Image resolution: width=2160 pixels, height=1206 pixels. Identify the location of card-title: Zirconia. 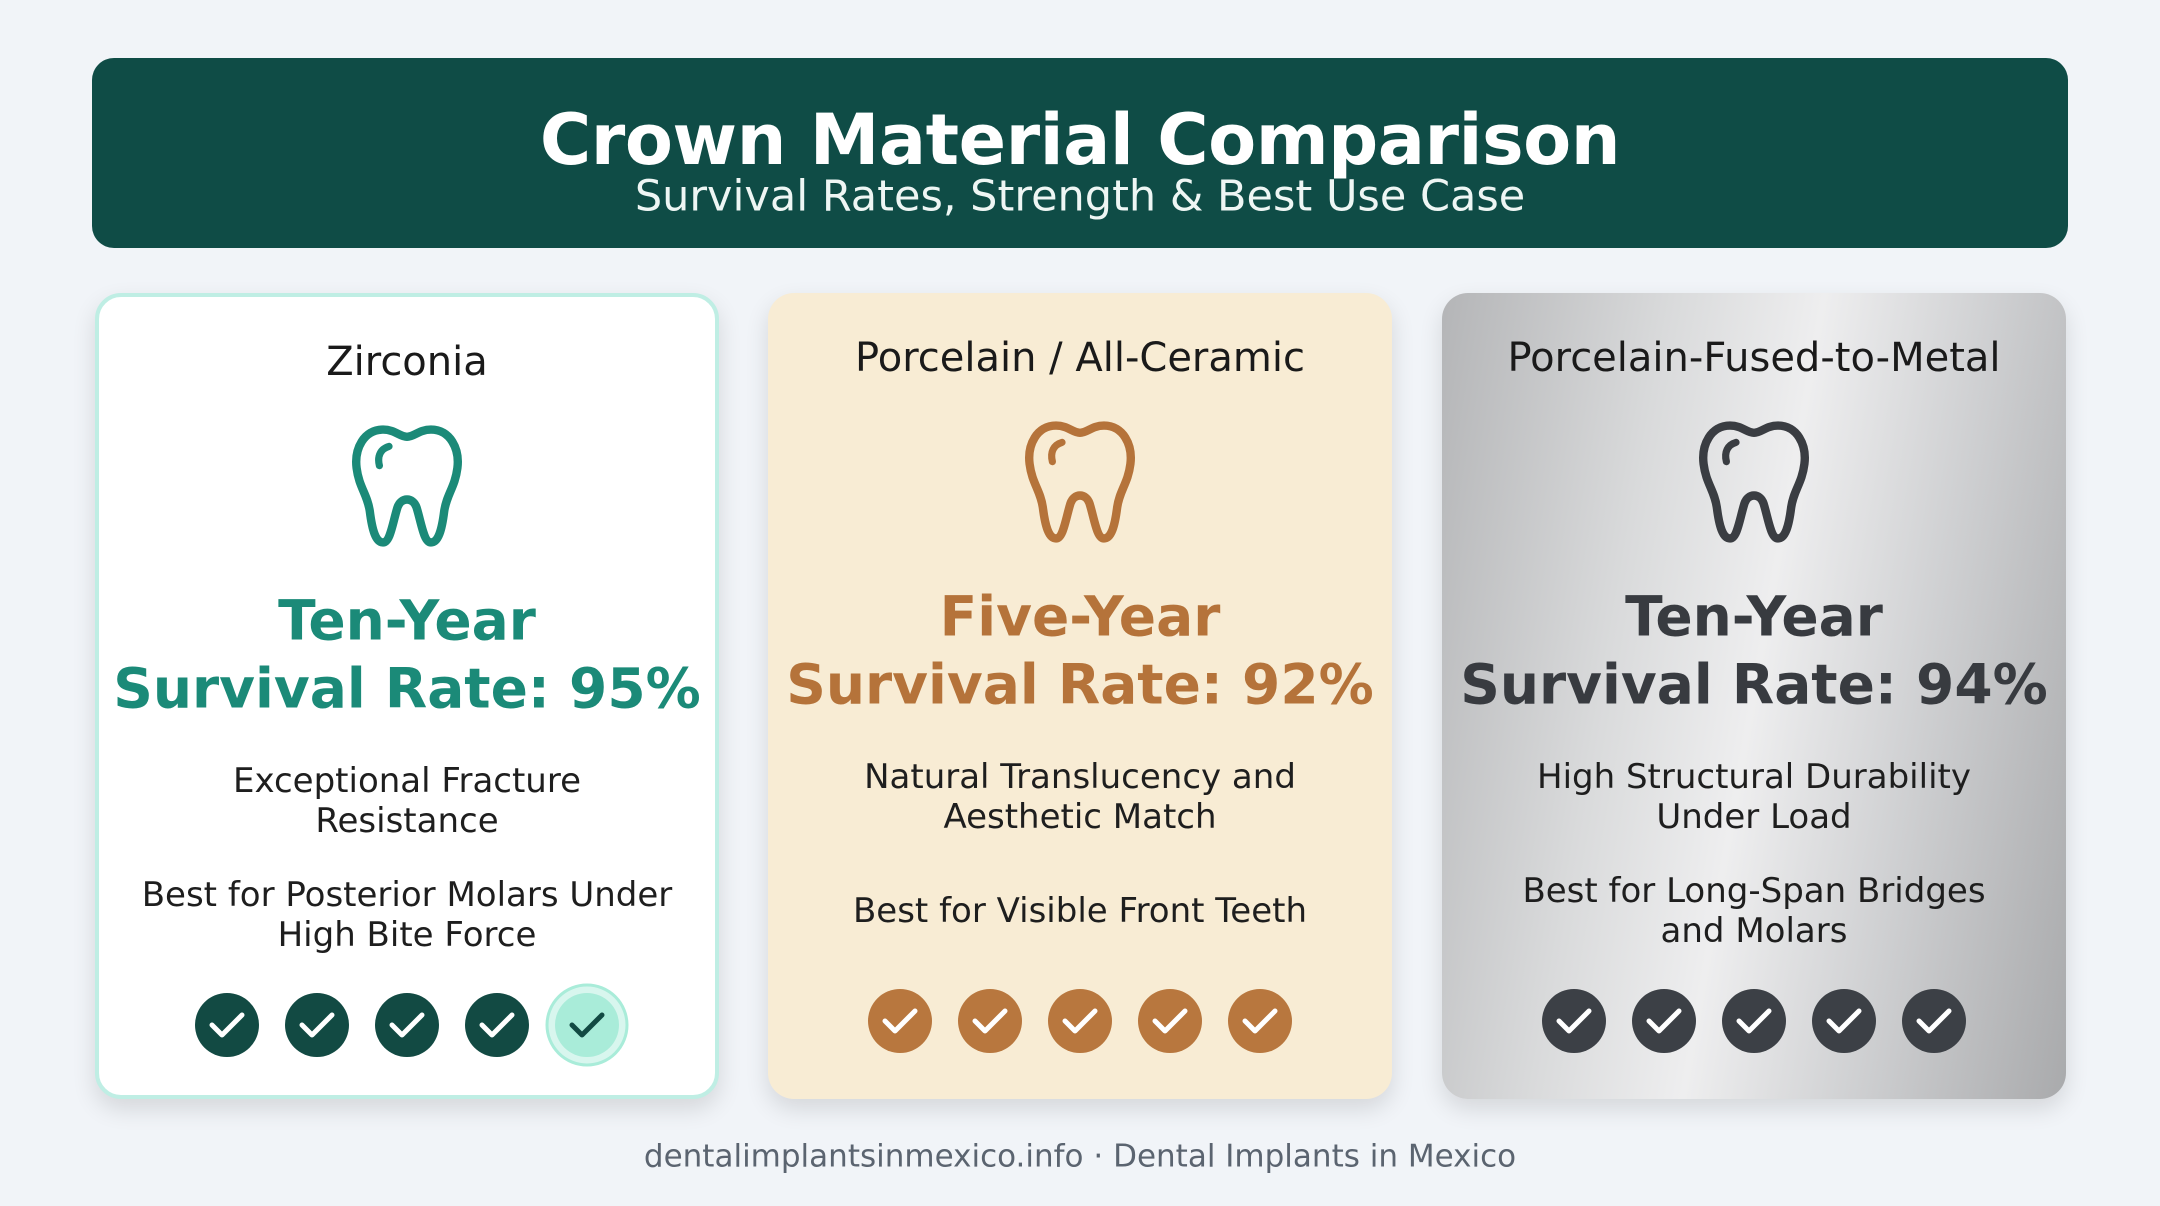
(407, 362).